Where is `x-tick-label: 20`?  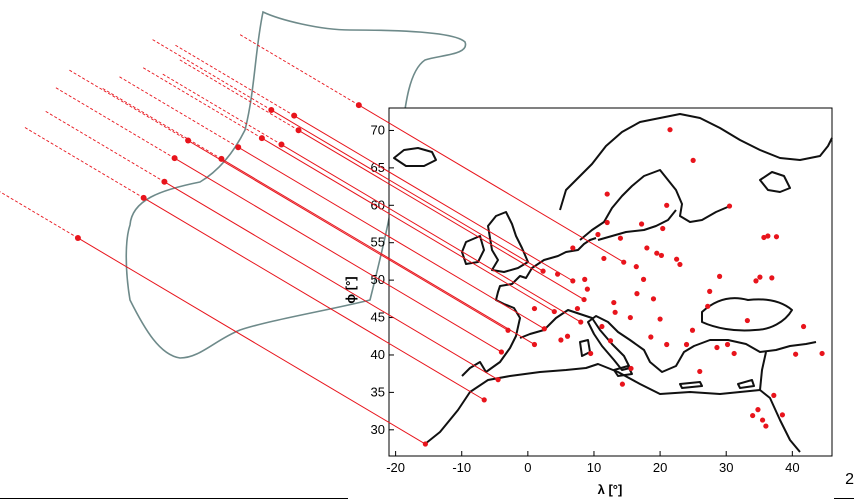 x-tick-label: 20 is located at coordinates (660, 467).